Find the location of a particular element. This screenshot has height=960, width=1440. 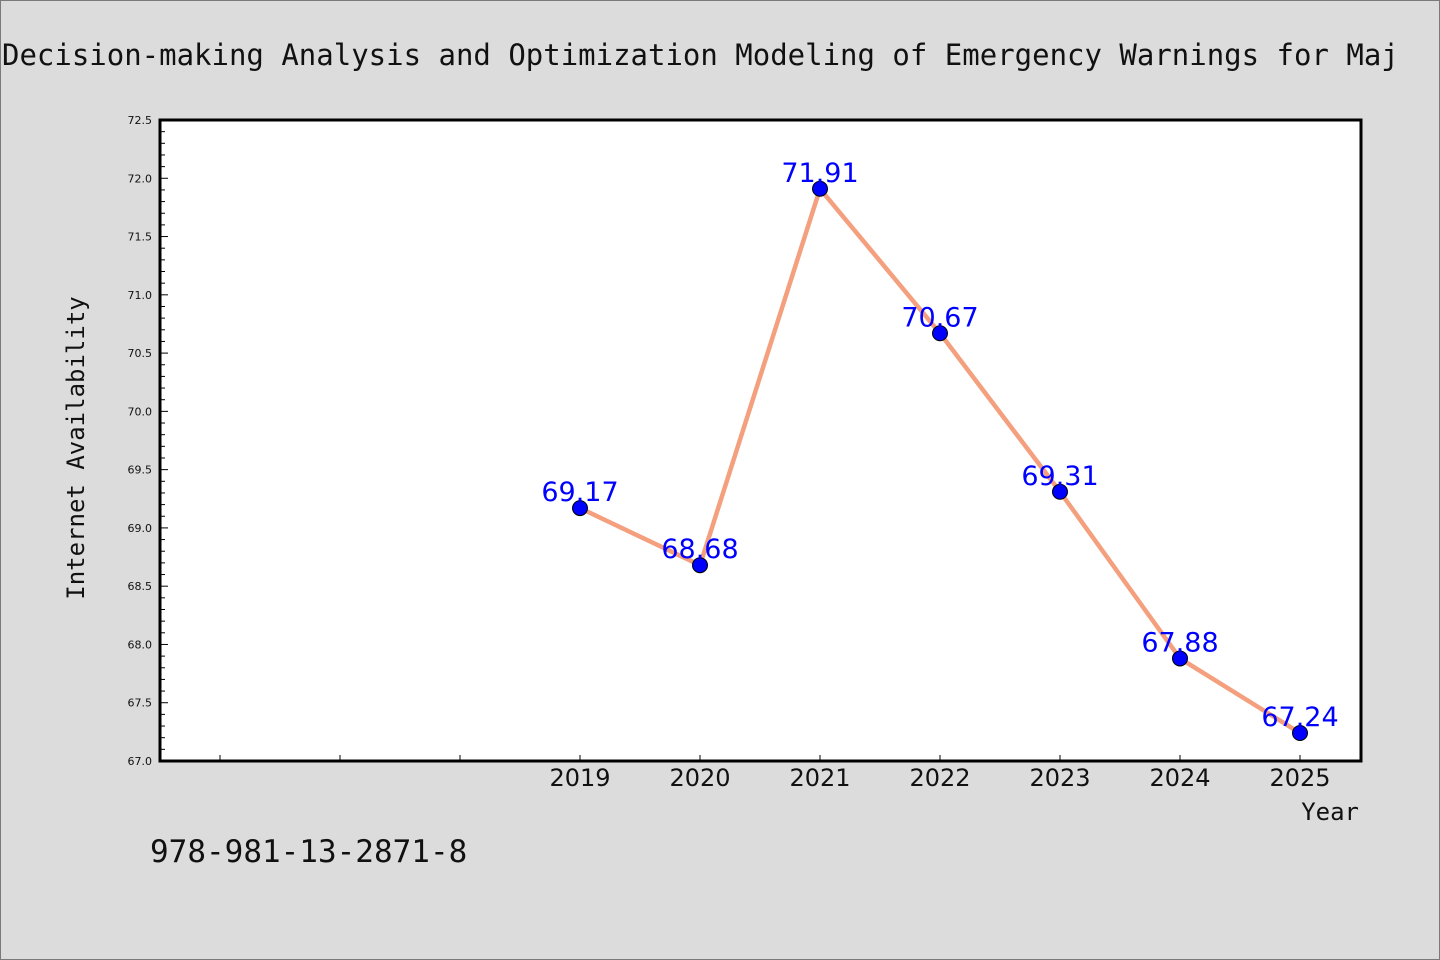

data-label: 68.68 is located at coordinates (699, 549).